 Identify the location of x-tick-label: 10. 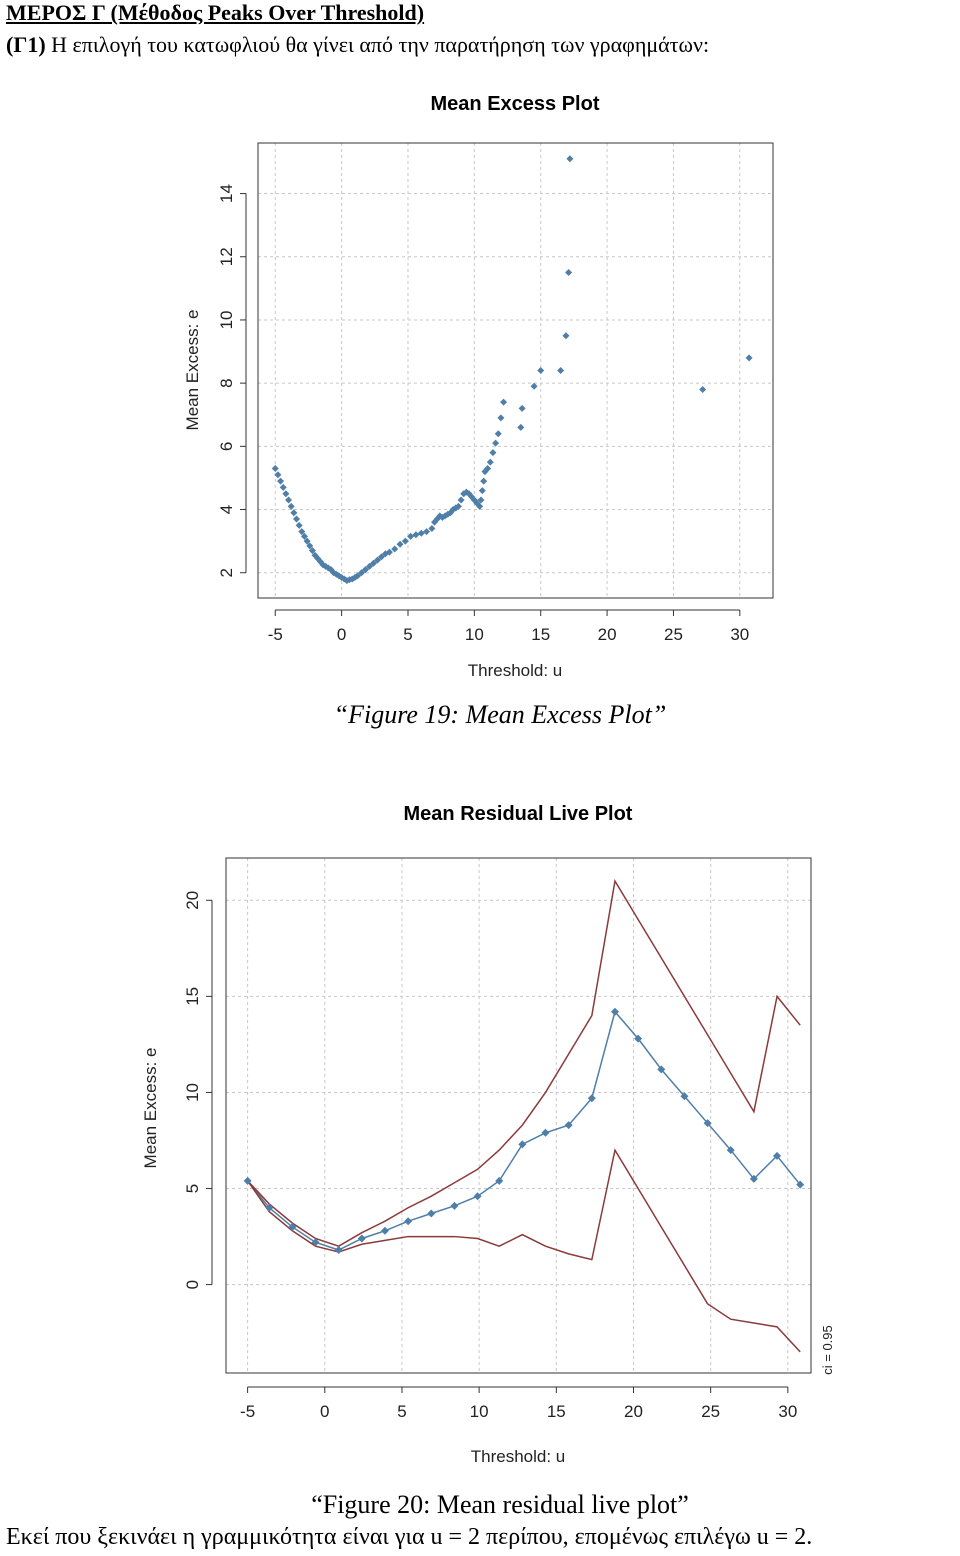
(474, 634).